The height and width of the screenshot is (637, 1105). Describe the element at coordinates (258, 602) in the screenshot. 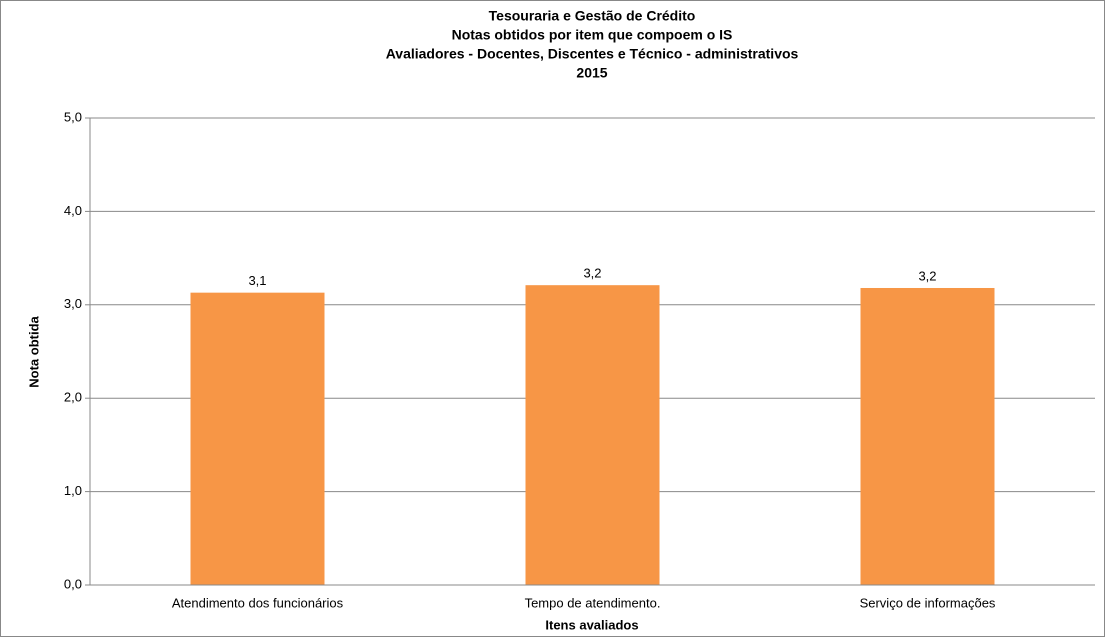

I see `x-tick-label: Atendimento dos funcionários` at that location.